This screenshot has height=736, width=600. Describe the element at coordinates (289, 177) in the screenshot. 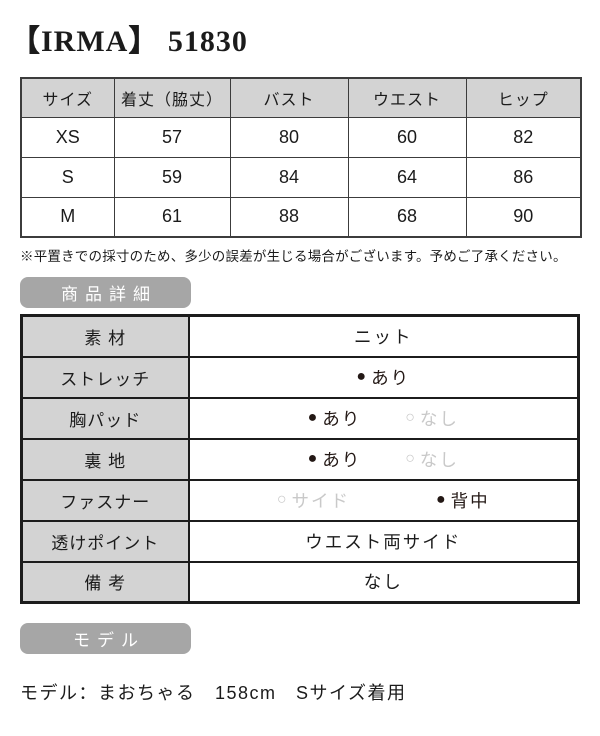

I see `bust-value: 84` at that location.